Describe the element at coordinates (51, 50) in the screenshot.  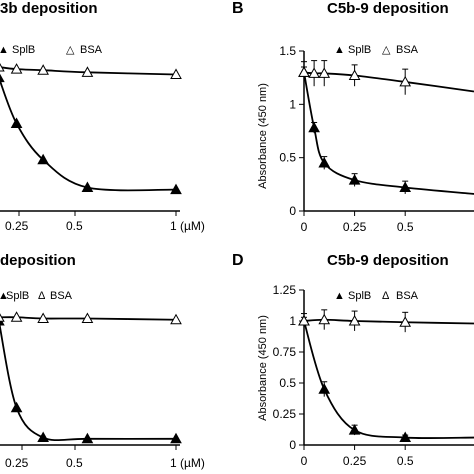
I see `panel-a-legend: ▲ SplB △ BSA` at that location.